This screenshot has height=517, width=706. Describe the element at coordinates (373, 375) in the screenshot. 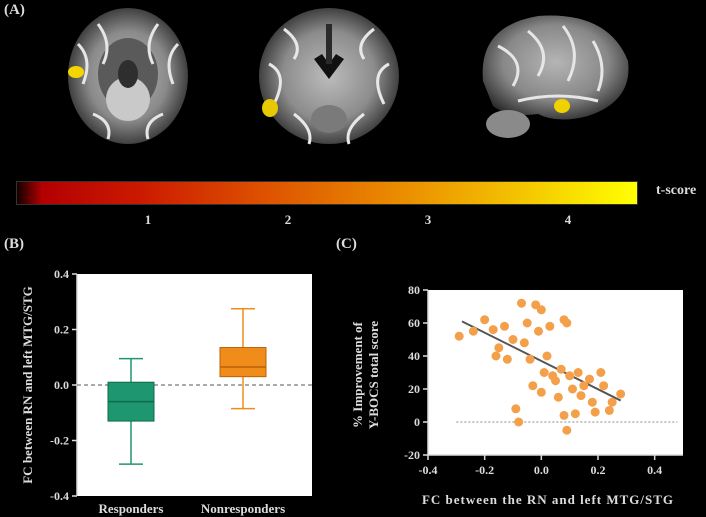

I see `scatter-ylabel-line2: Y-BOCS total score` at that location.